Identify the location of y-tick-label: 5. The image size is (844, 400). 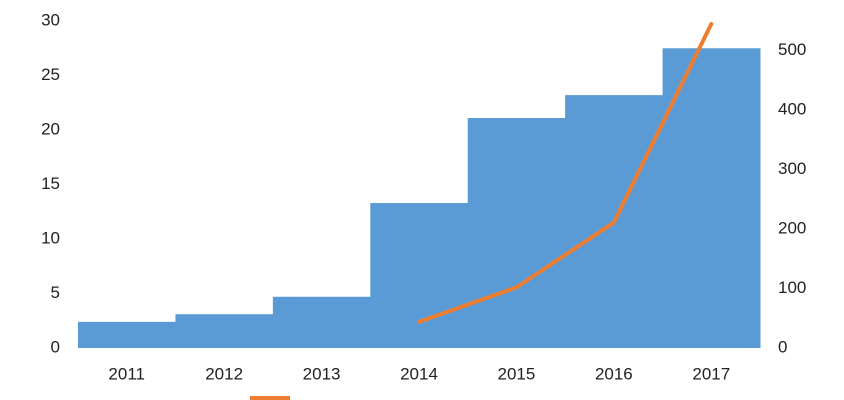
(55, 292).